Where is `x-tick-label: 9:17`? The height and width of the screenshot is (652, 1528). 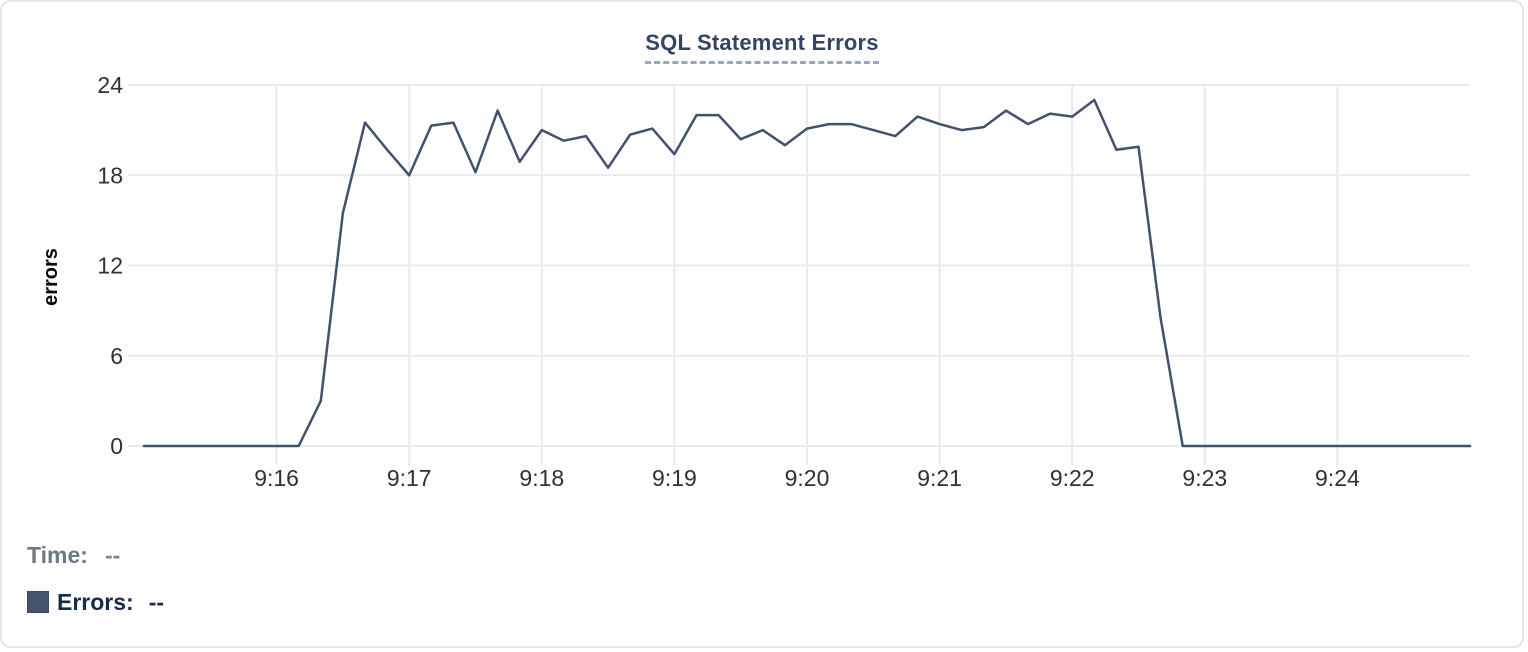
x-tick-label: 9:17 is located at coordinates (409, 478).